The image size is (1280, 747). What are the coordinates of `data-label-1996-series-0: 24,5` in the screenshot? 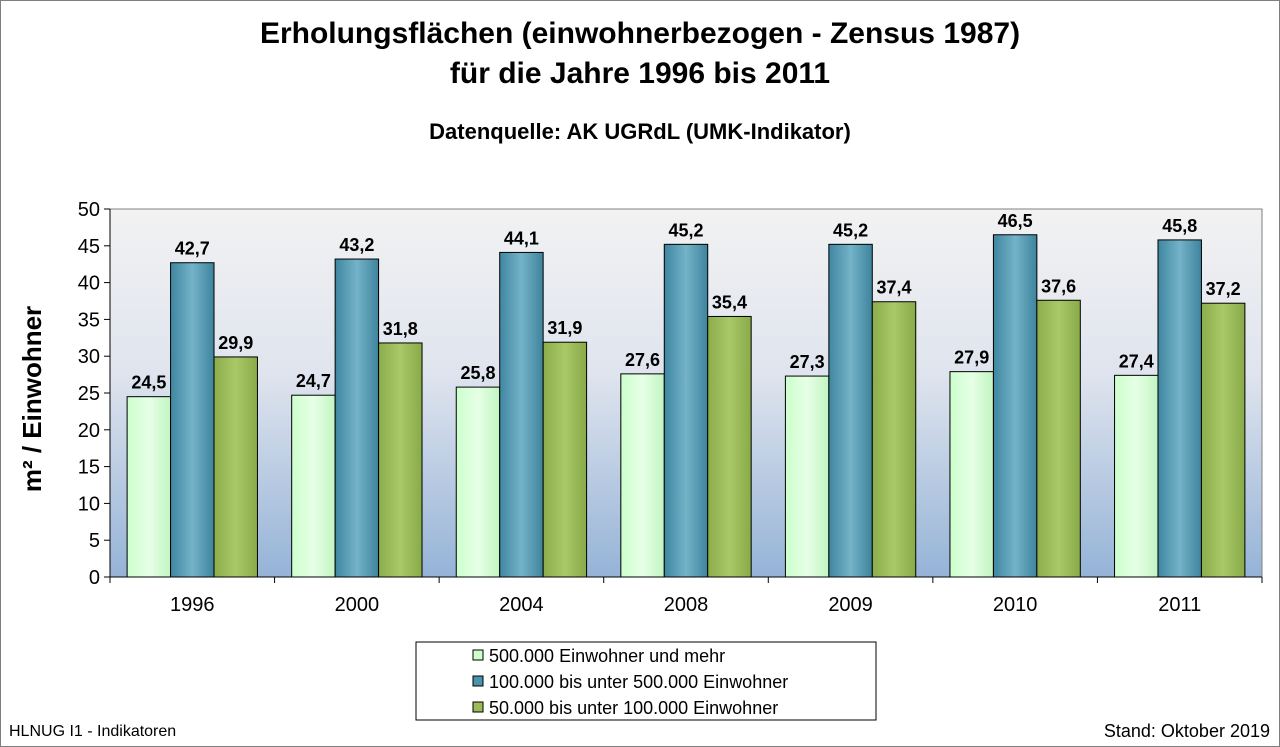 It's located at (148, 383).